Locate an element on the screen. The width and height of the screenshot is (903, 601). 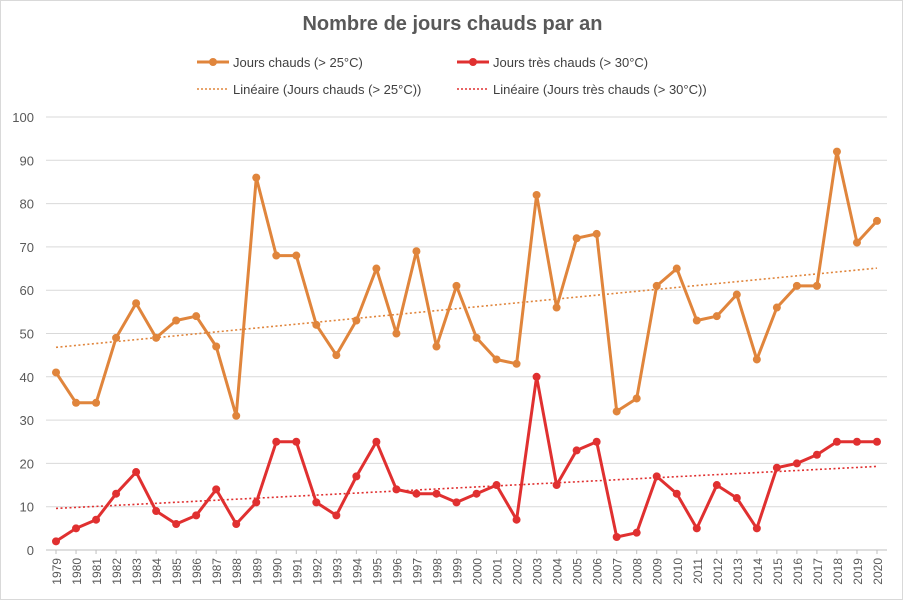
legend-label-trend-hot-days: Linéaire (Jours chauds (> 25°C)) is located at coordinates (327, 89).